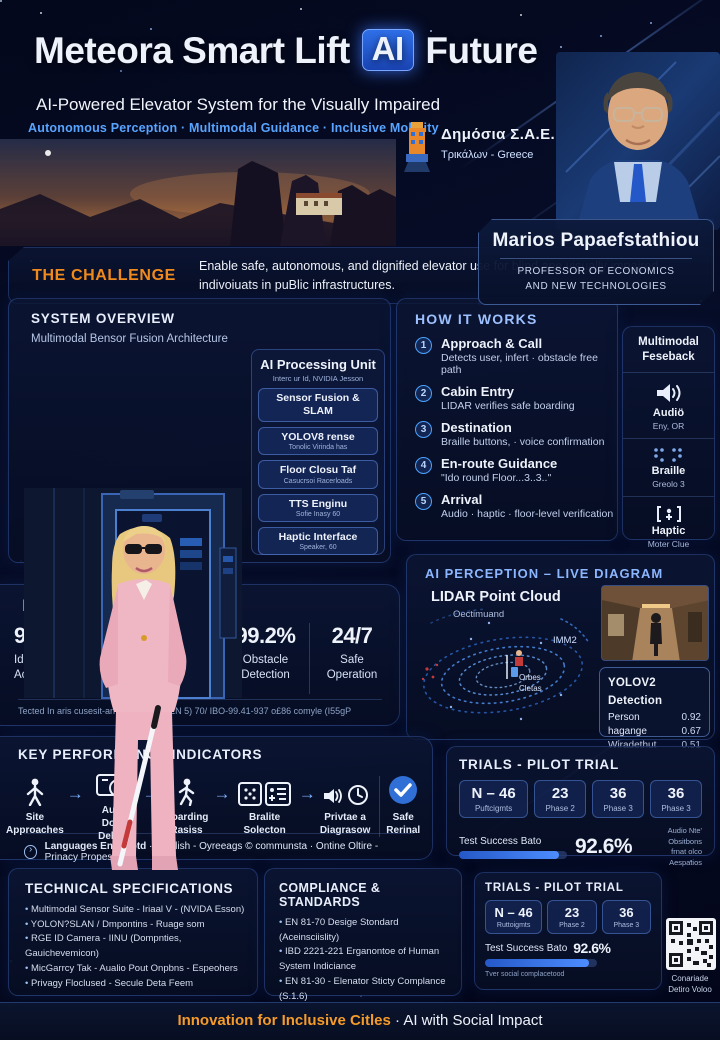 This screenshot has width=720, height=1040. Describe the element at coordinates (403, 830) in the screenshot. I see `indicator-label: Rerinal` at that location.